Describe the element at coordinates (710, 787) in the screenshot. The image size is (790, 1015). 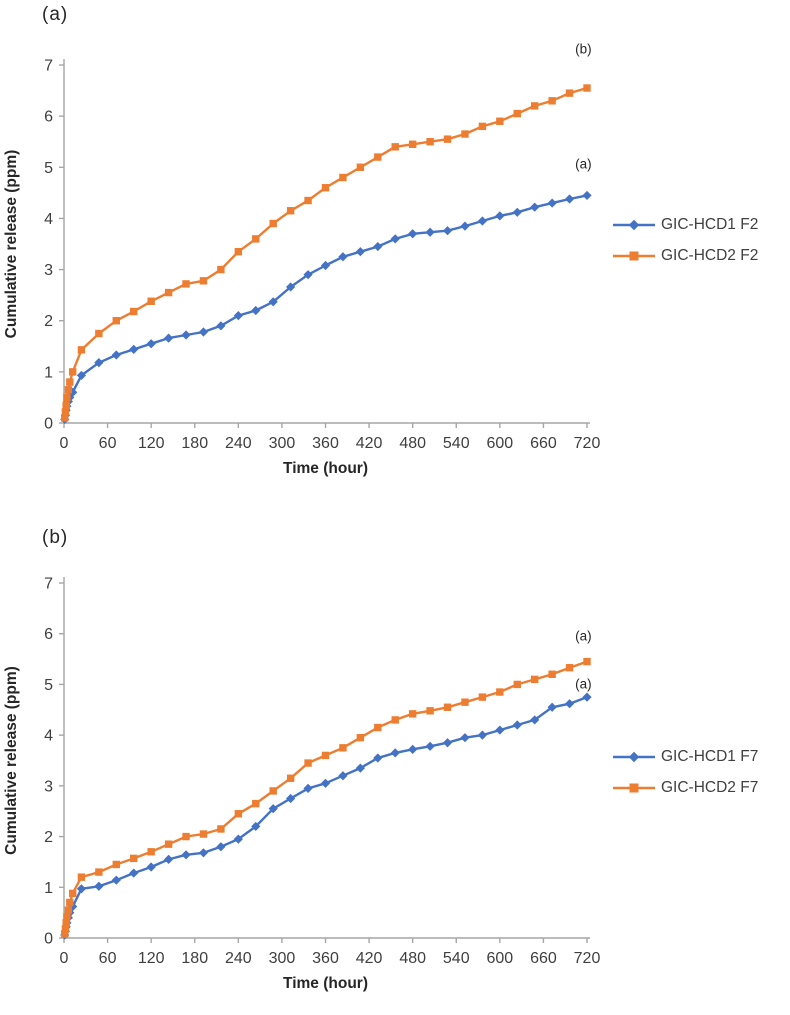
I see `legend-label: GIC-HCD2 F7` at that location.